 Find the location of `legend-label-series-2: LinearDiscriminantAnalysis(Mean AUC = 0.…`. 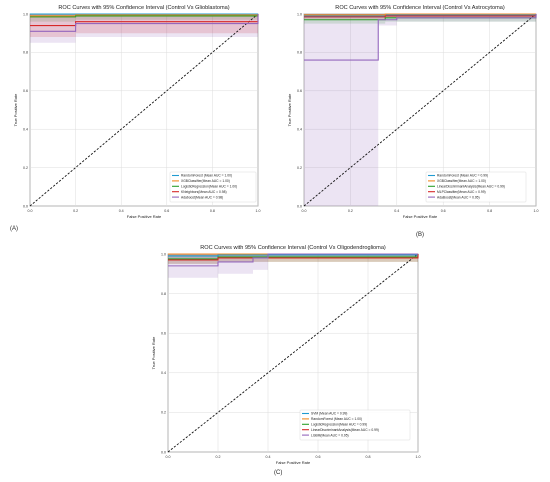

legend-label-series-2: LinearDiscriminantAnalysis(Mean AUC = 0.… is located at coordinates (471, 187).